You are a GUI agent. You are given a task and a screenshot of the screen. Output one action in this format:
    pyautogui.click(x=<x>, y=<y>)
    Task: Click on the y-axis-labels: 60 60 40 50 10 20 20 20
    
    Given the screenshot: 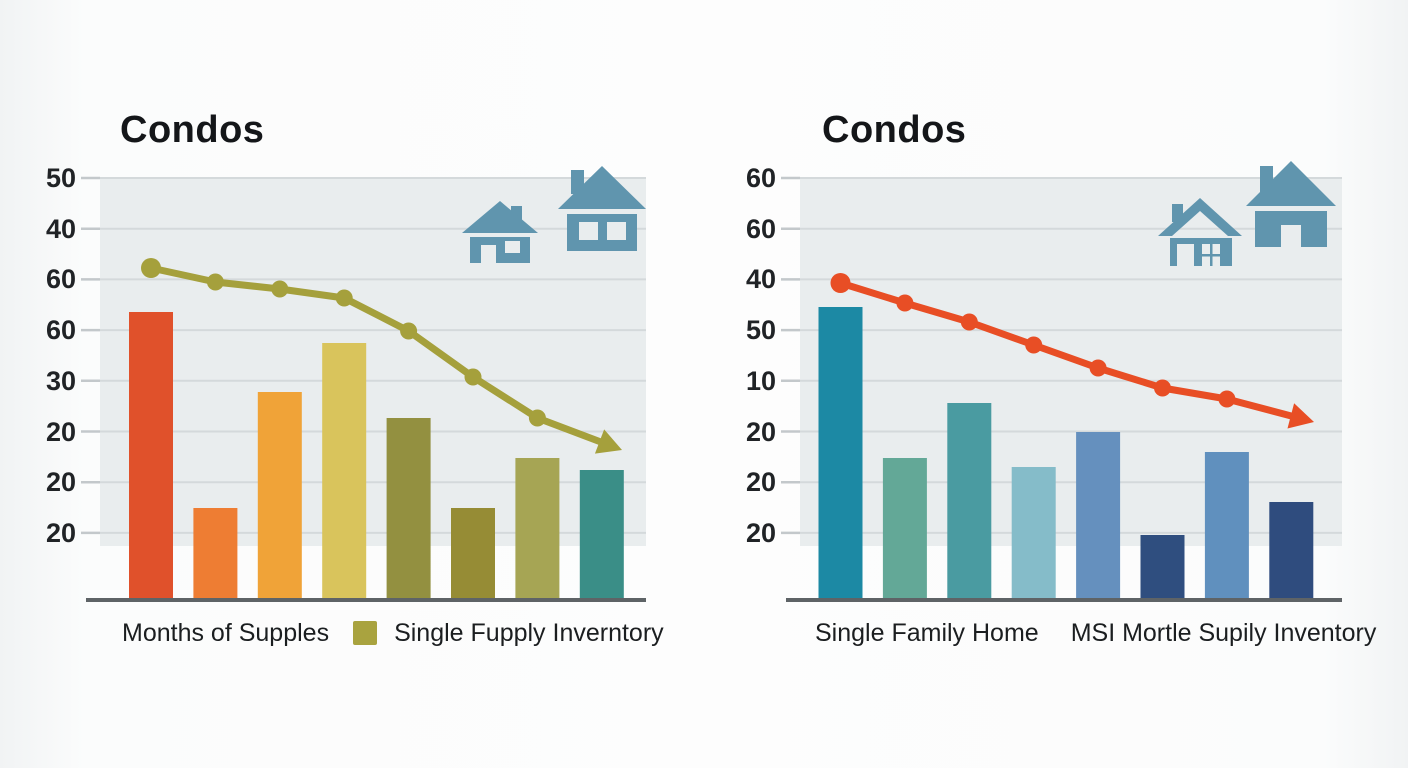 What is the action you would take?
    pyautogui.click(x=740, y=384)
    